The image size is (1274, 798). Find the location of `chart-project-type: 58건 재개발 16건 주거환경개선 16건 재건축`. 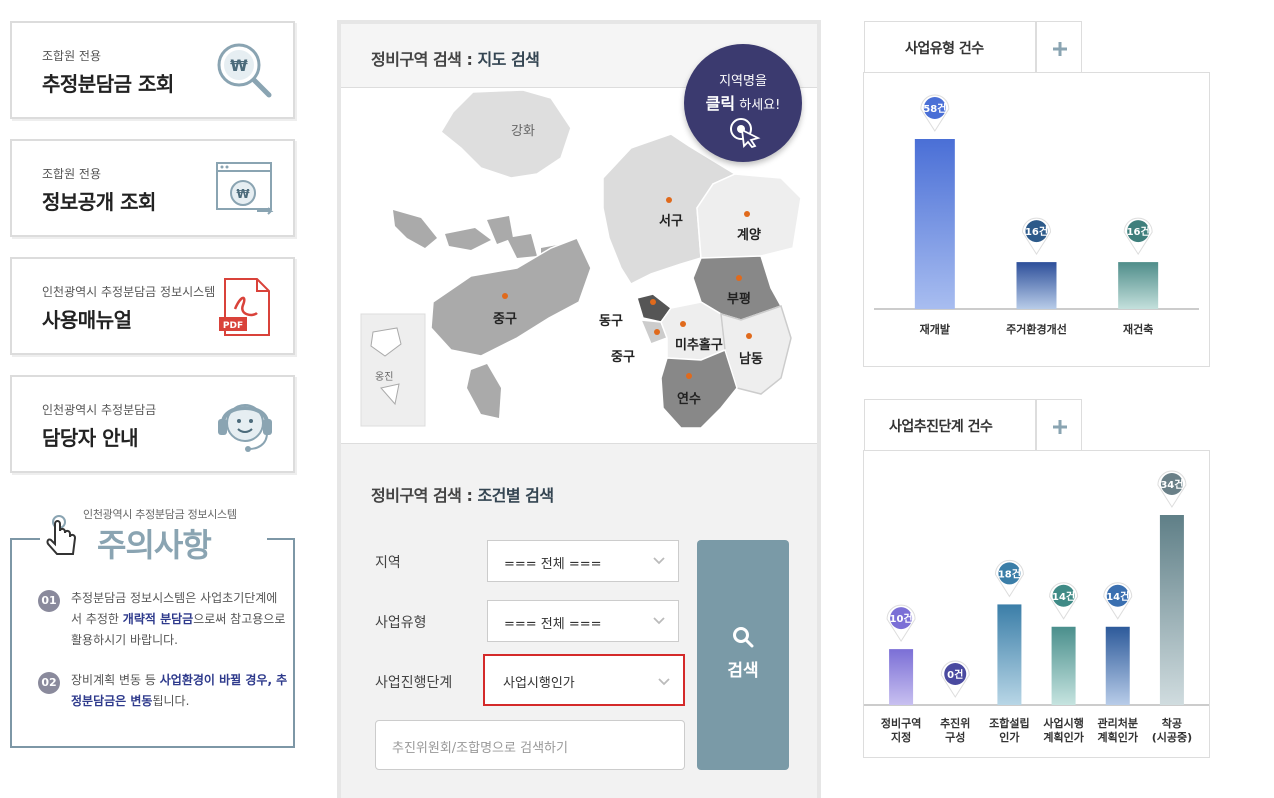

chart-project-type: 58건 재개발 16건 주거환경개선 16건 재건축 is located at coordinates (1036, 219).